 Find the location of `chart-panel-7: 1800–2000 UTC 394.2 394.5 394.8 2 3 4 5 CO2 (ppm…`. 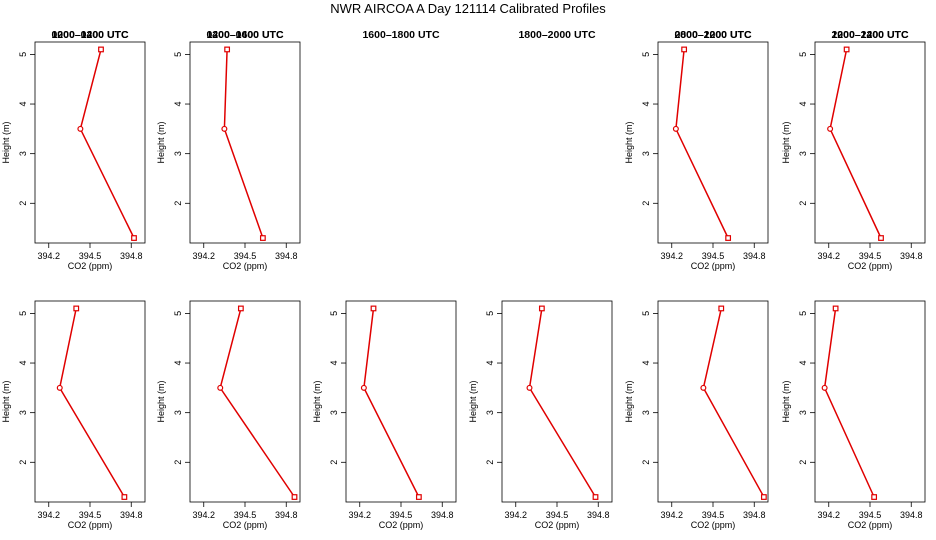

chart-panel-7: 1800–2000 UTC 394.2 394.5 394.8 2 3 4 5 CO2 (ppm… is located at coordinates (540, 279).